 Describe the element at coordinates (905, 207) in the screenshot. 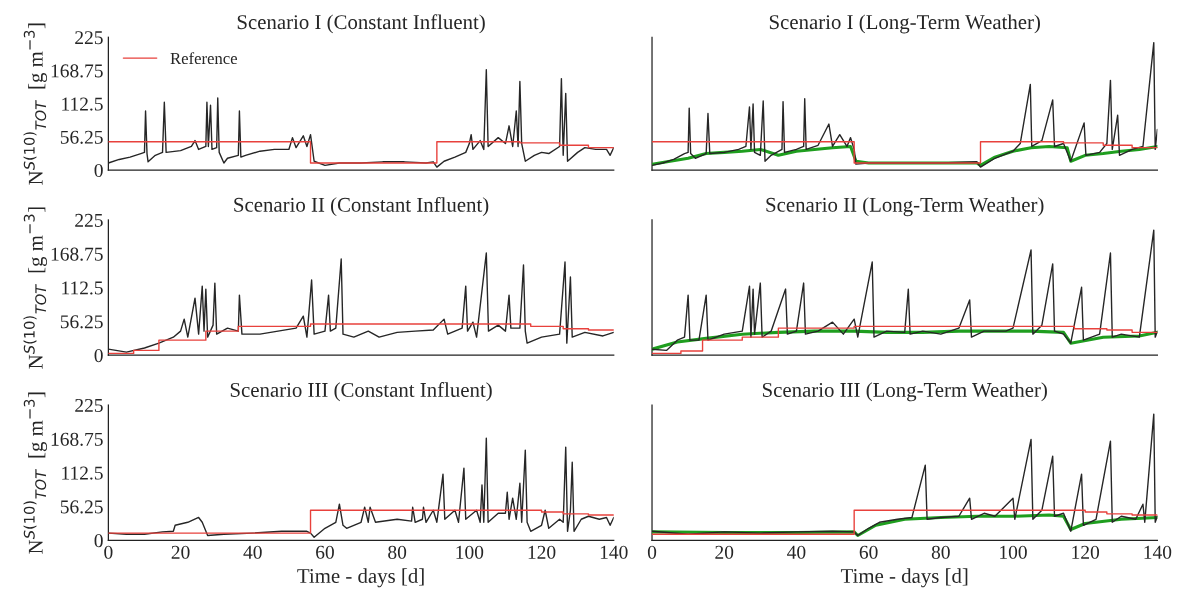

I see `chart-title: Scenario II (Long-Term Weather)` at that location.